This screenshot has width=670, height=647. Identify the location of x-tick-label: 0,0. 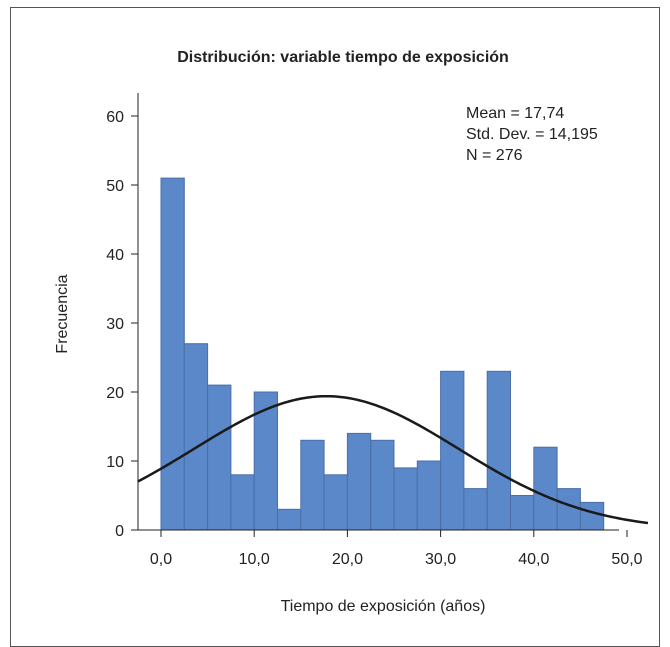
(161, 559).